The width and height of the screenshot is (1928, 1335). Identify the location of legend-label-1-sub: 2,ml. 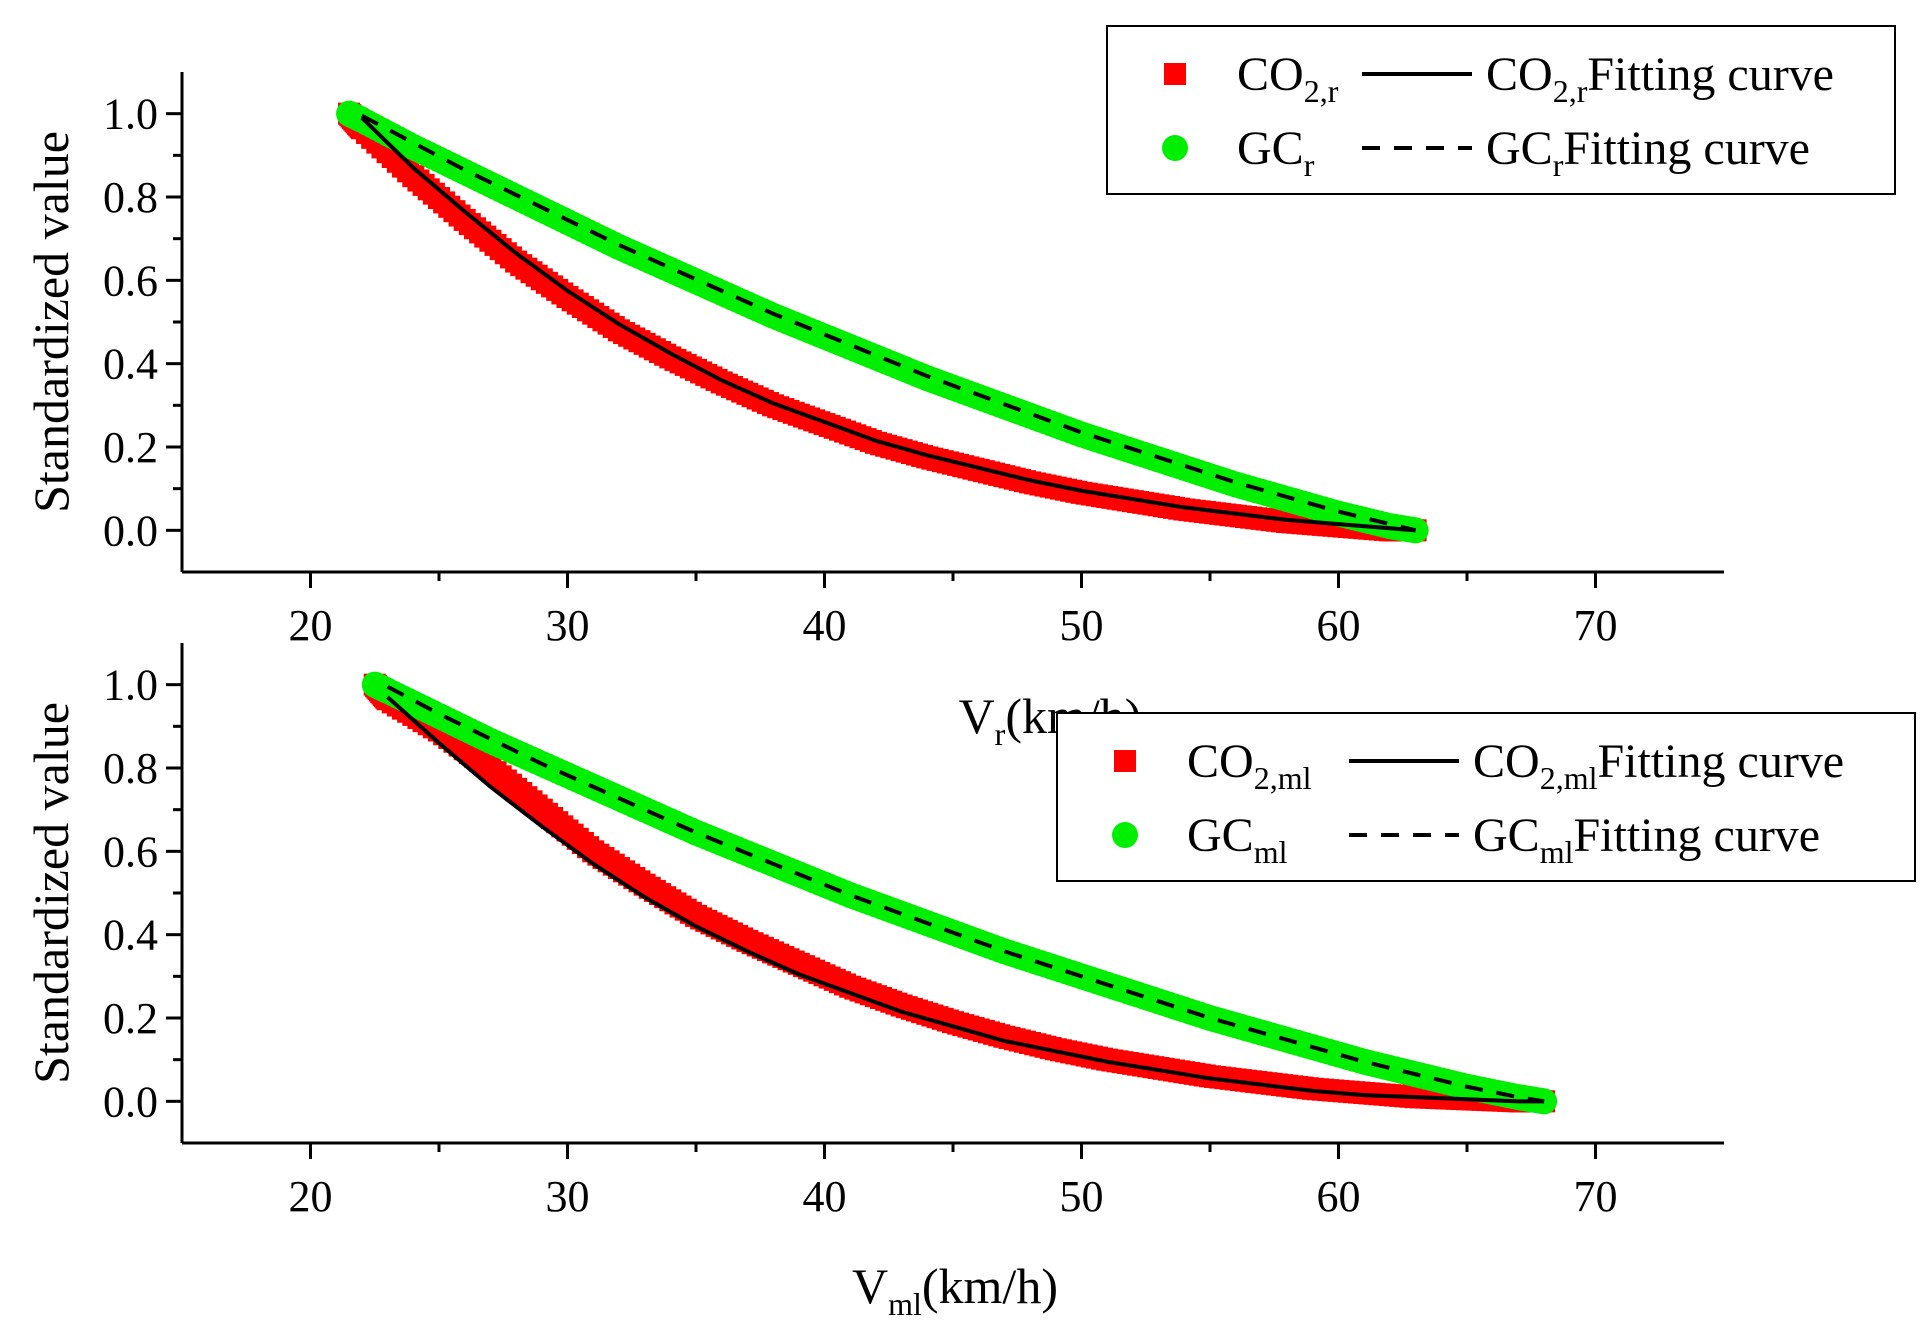
(1283, 778).